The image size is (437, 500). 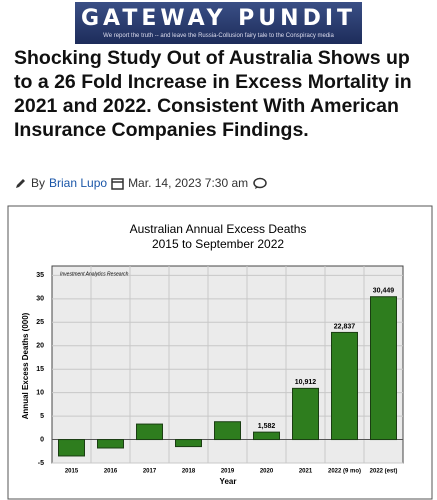 I want to click on value-label: 10,912, so click(x=306, y=382).